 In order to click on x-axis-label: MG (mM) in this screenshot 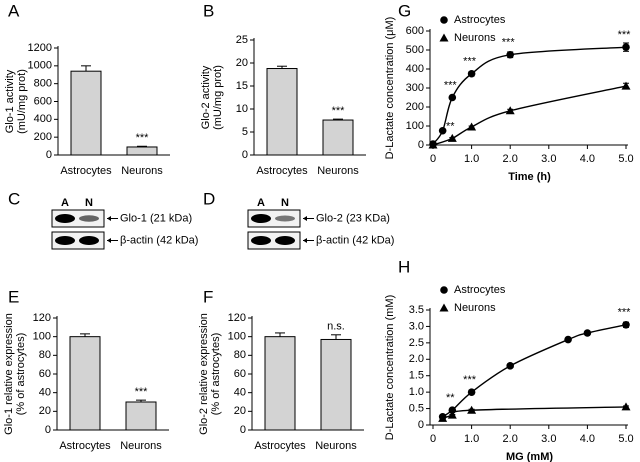, I will do `click(529, 456)`.